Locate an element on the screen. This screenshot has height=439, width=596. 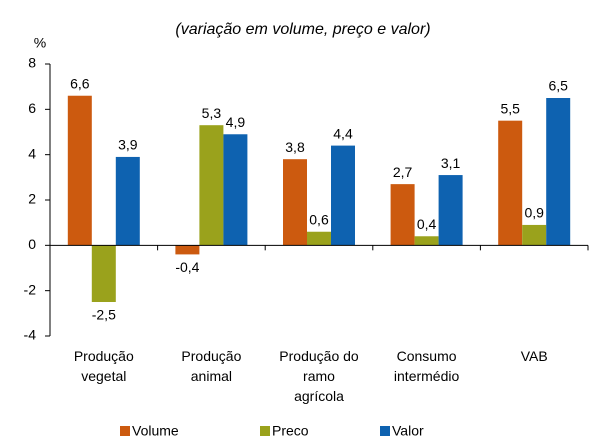
y-tick-label: 2 is located at coordinates (32, 199).